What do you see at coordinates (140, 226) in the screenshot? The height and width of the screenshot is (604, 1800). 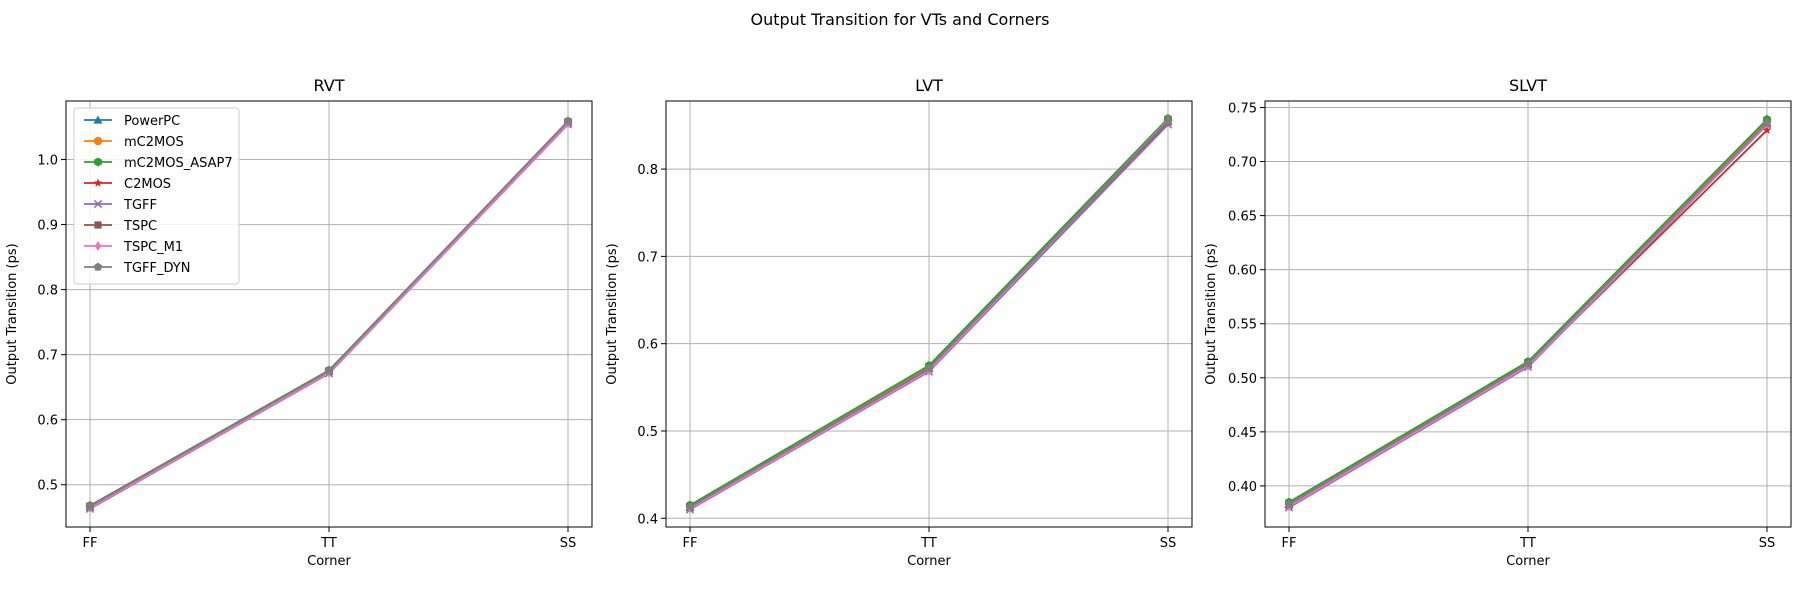 I see `legend-label: TSPC` at bounding box center [140, 226].